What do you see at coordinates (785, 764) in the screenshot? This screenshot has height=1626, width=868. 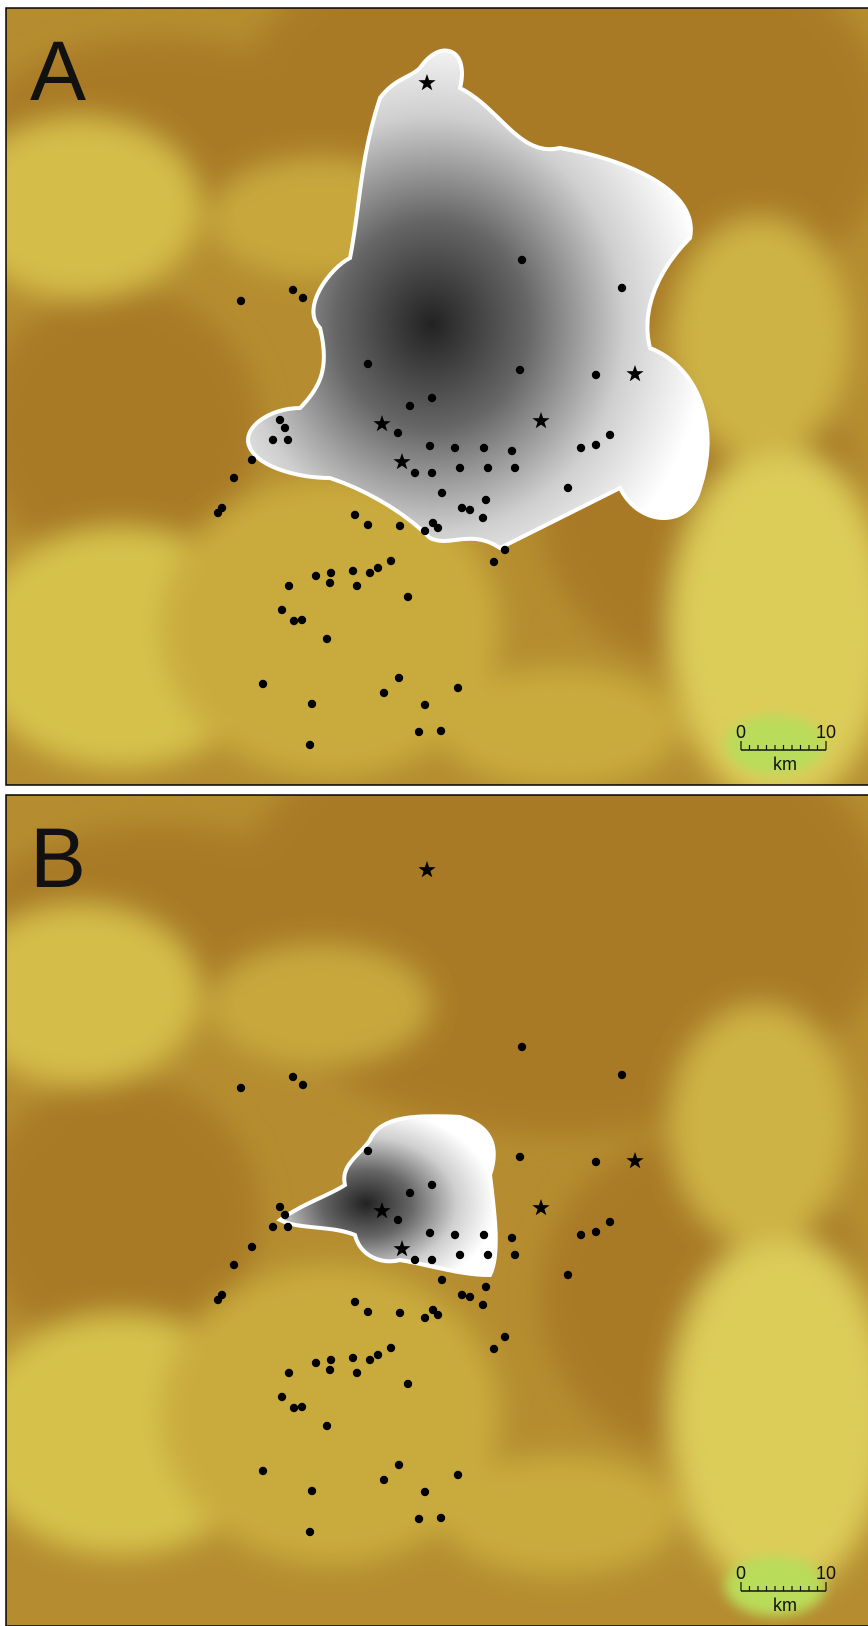 I see `scale-unit: km` at bounding box center [785, 764].